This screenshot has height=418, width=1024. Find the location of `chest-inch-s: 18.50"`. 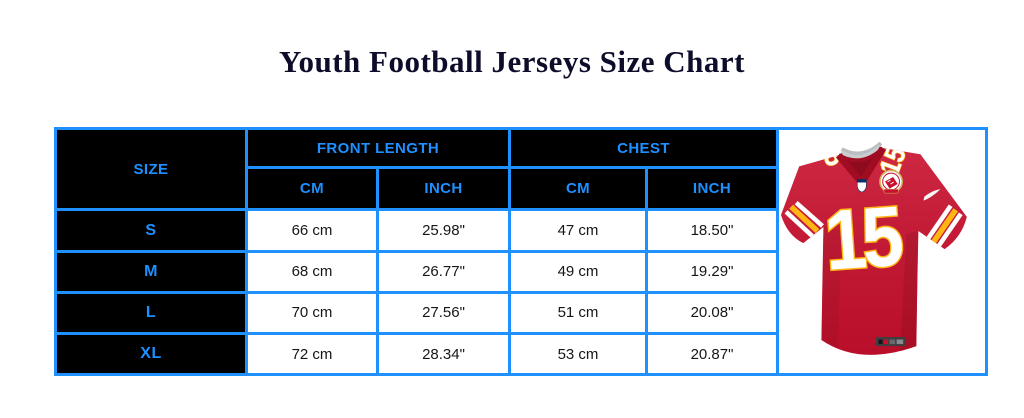

chest-inch-s: 18.50" is located at coordinates (712, 230).